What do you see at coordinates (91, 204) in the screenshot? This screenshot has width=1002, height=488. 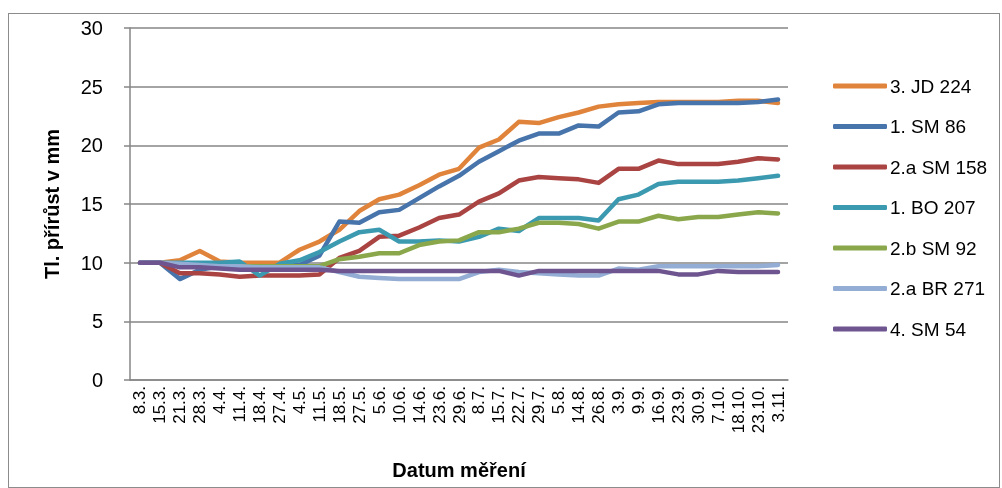 I see `y-tick-label: 15` at bounding box center [91, 204].